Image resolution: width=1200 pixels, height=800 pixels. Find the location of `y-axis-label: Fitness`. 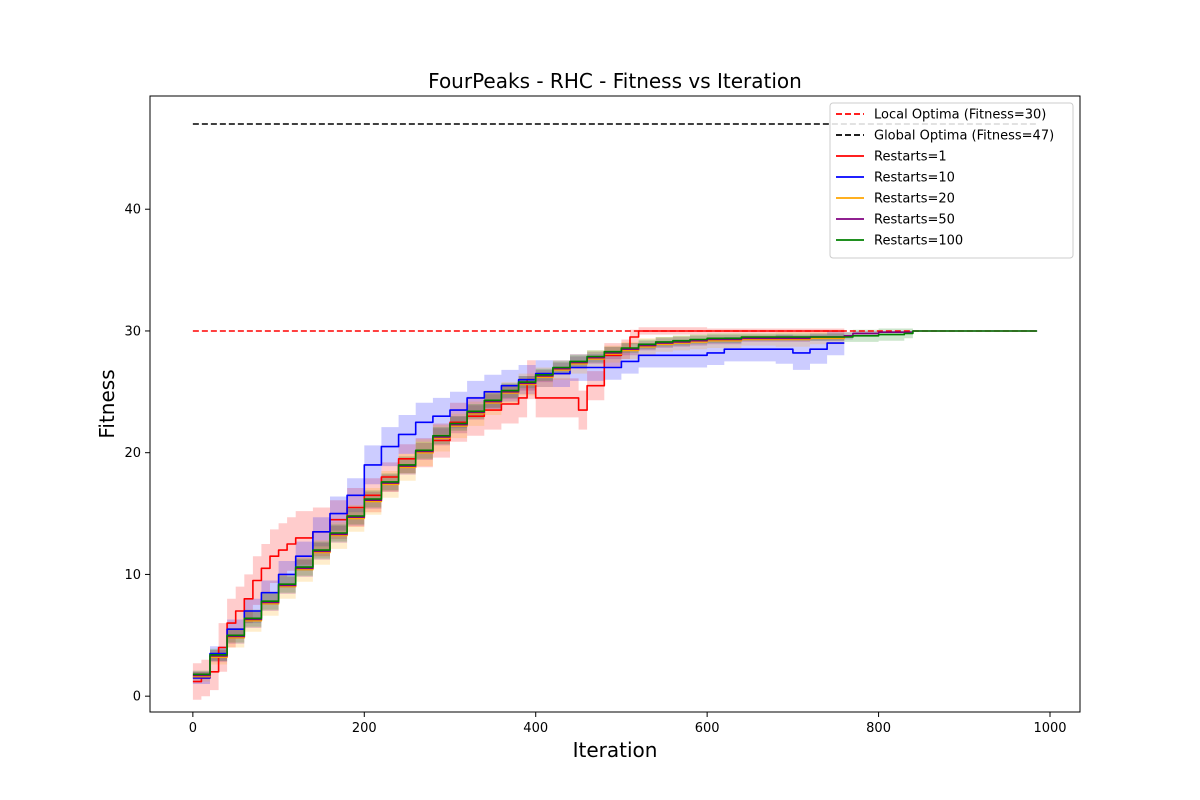

y-axis-label: Fitness is located at coordinates (107, 403).